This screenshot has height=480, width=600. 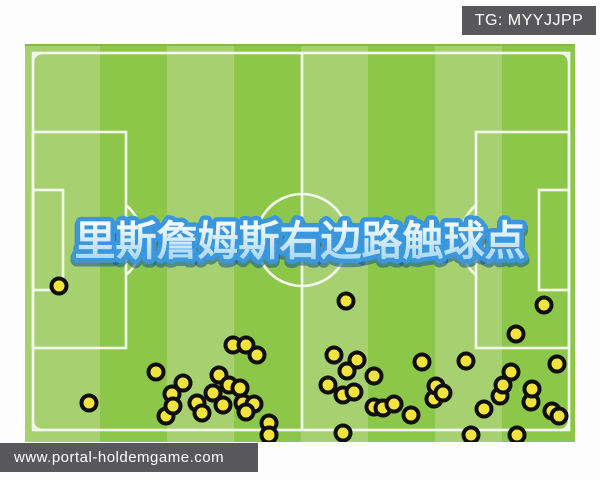 I want to click on right-goal-area, so click(x=554, y=240).